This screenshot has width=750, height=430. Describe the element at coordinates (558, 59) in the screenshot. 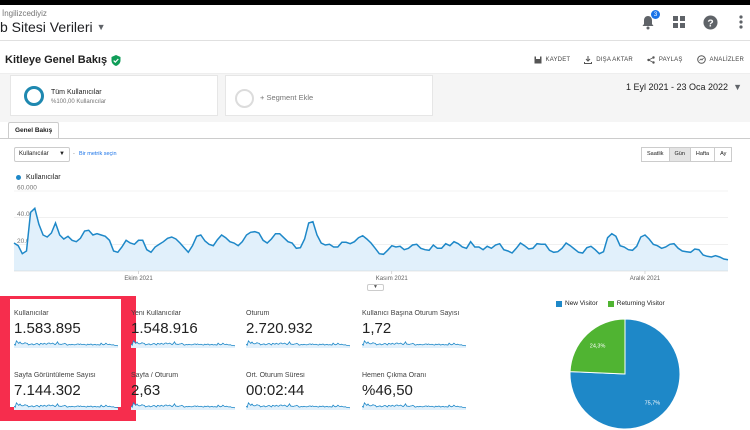

I see `save-label: KAYDET` at that location.